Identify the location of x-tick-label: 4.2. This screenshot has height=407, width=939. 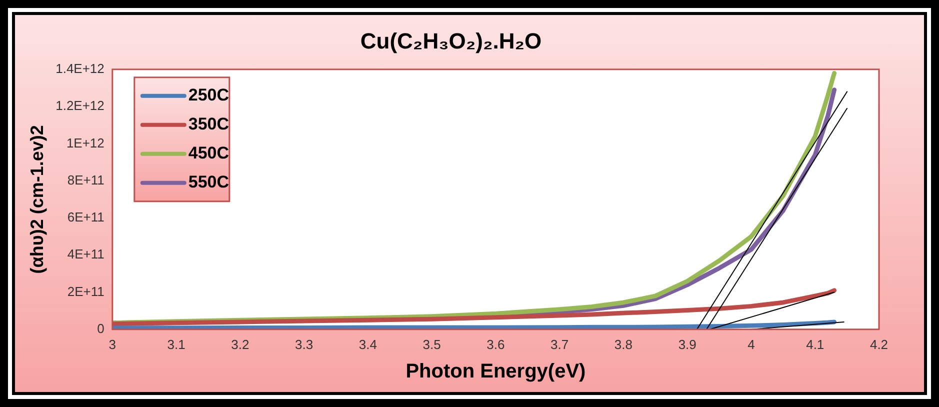
(879, 344).